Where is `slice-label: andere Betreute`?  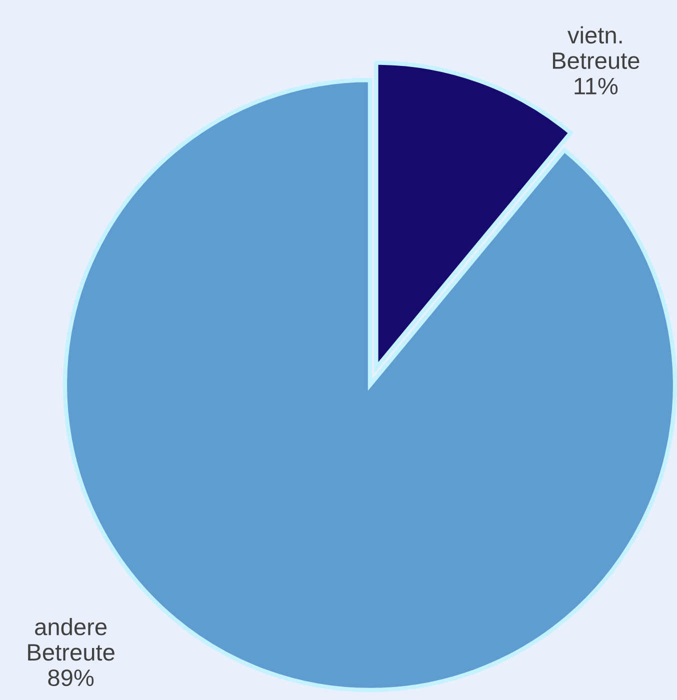
slice-label: andere Betreute is located at coordinates (71, 639).